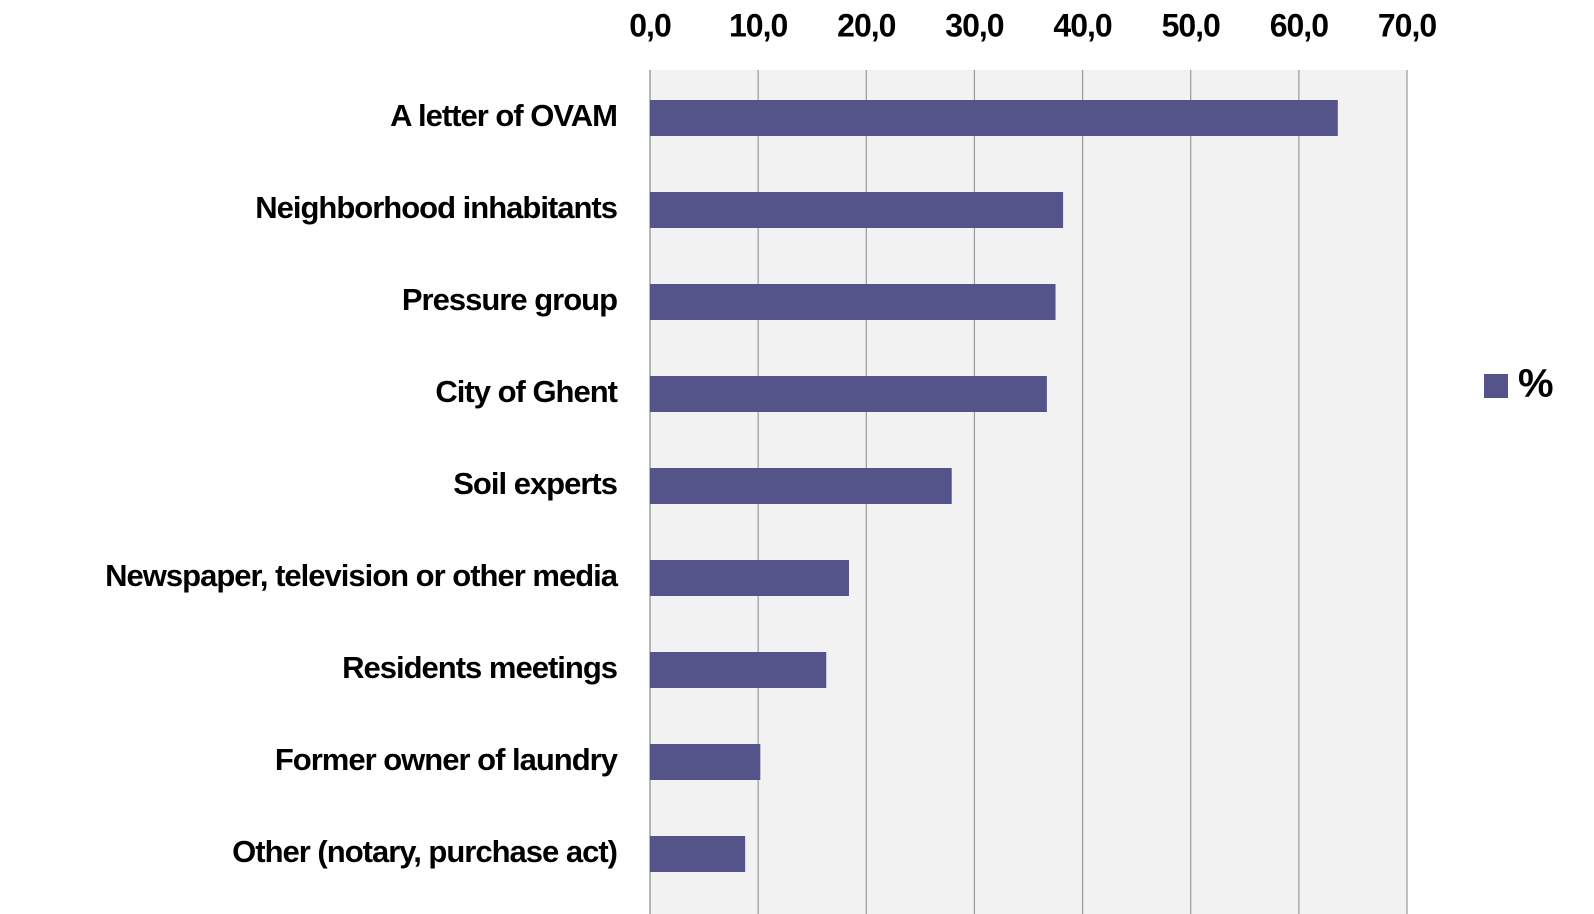 Image resolution: width=1594 pixels, height=914 pixels. I want to click on x-tick-label: 70,0, so click(1407, 25).